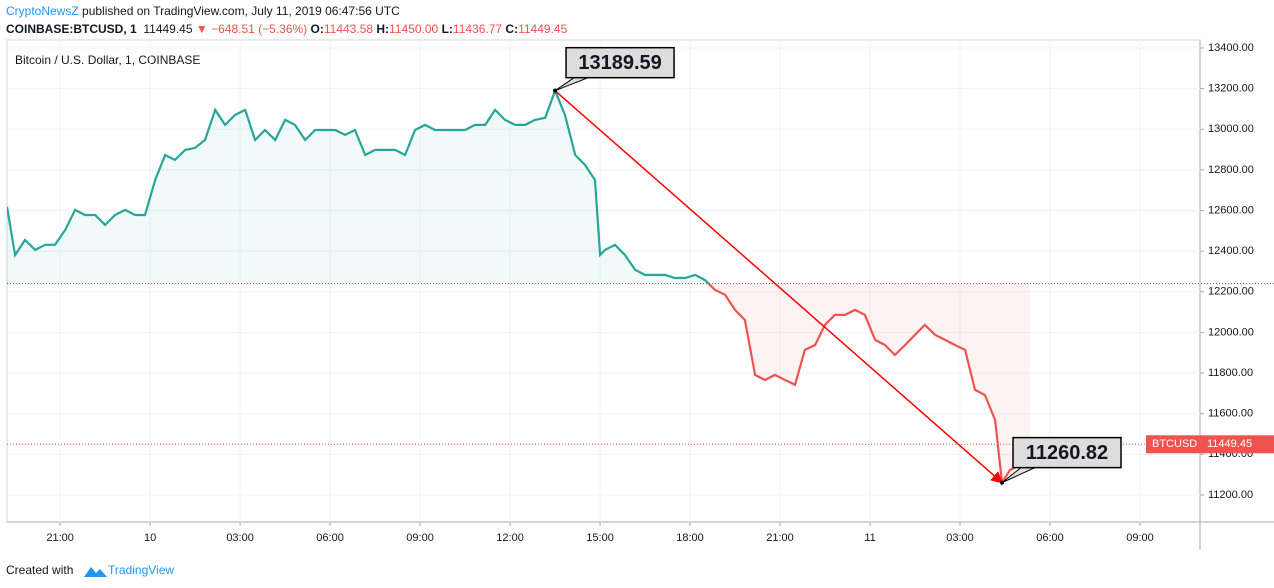 The width and height of the screenshot is (1274, 588). What do you see at coordinates (512, 29) in the screenshot?
I see `c-label: C:` at bounding box center [512, 29].